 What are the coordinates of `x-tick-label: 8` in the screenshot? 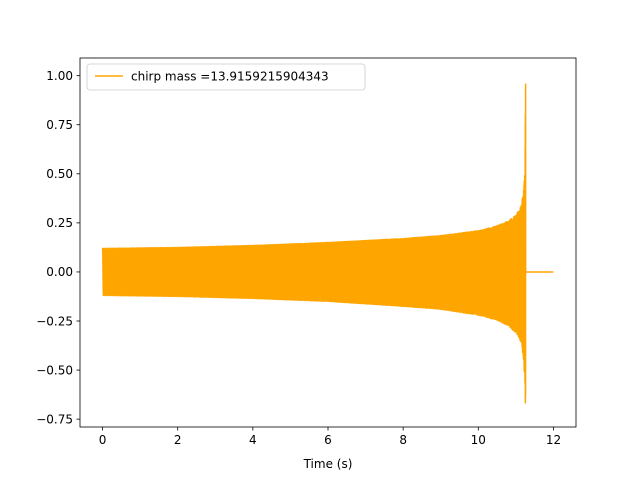 It's located at (403, 440).